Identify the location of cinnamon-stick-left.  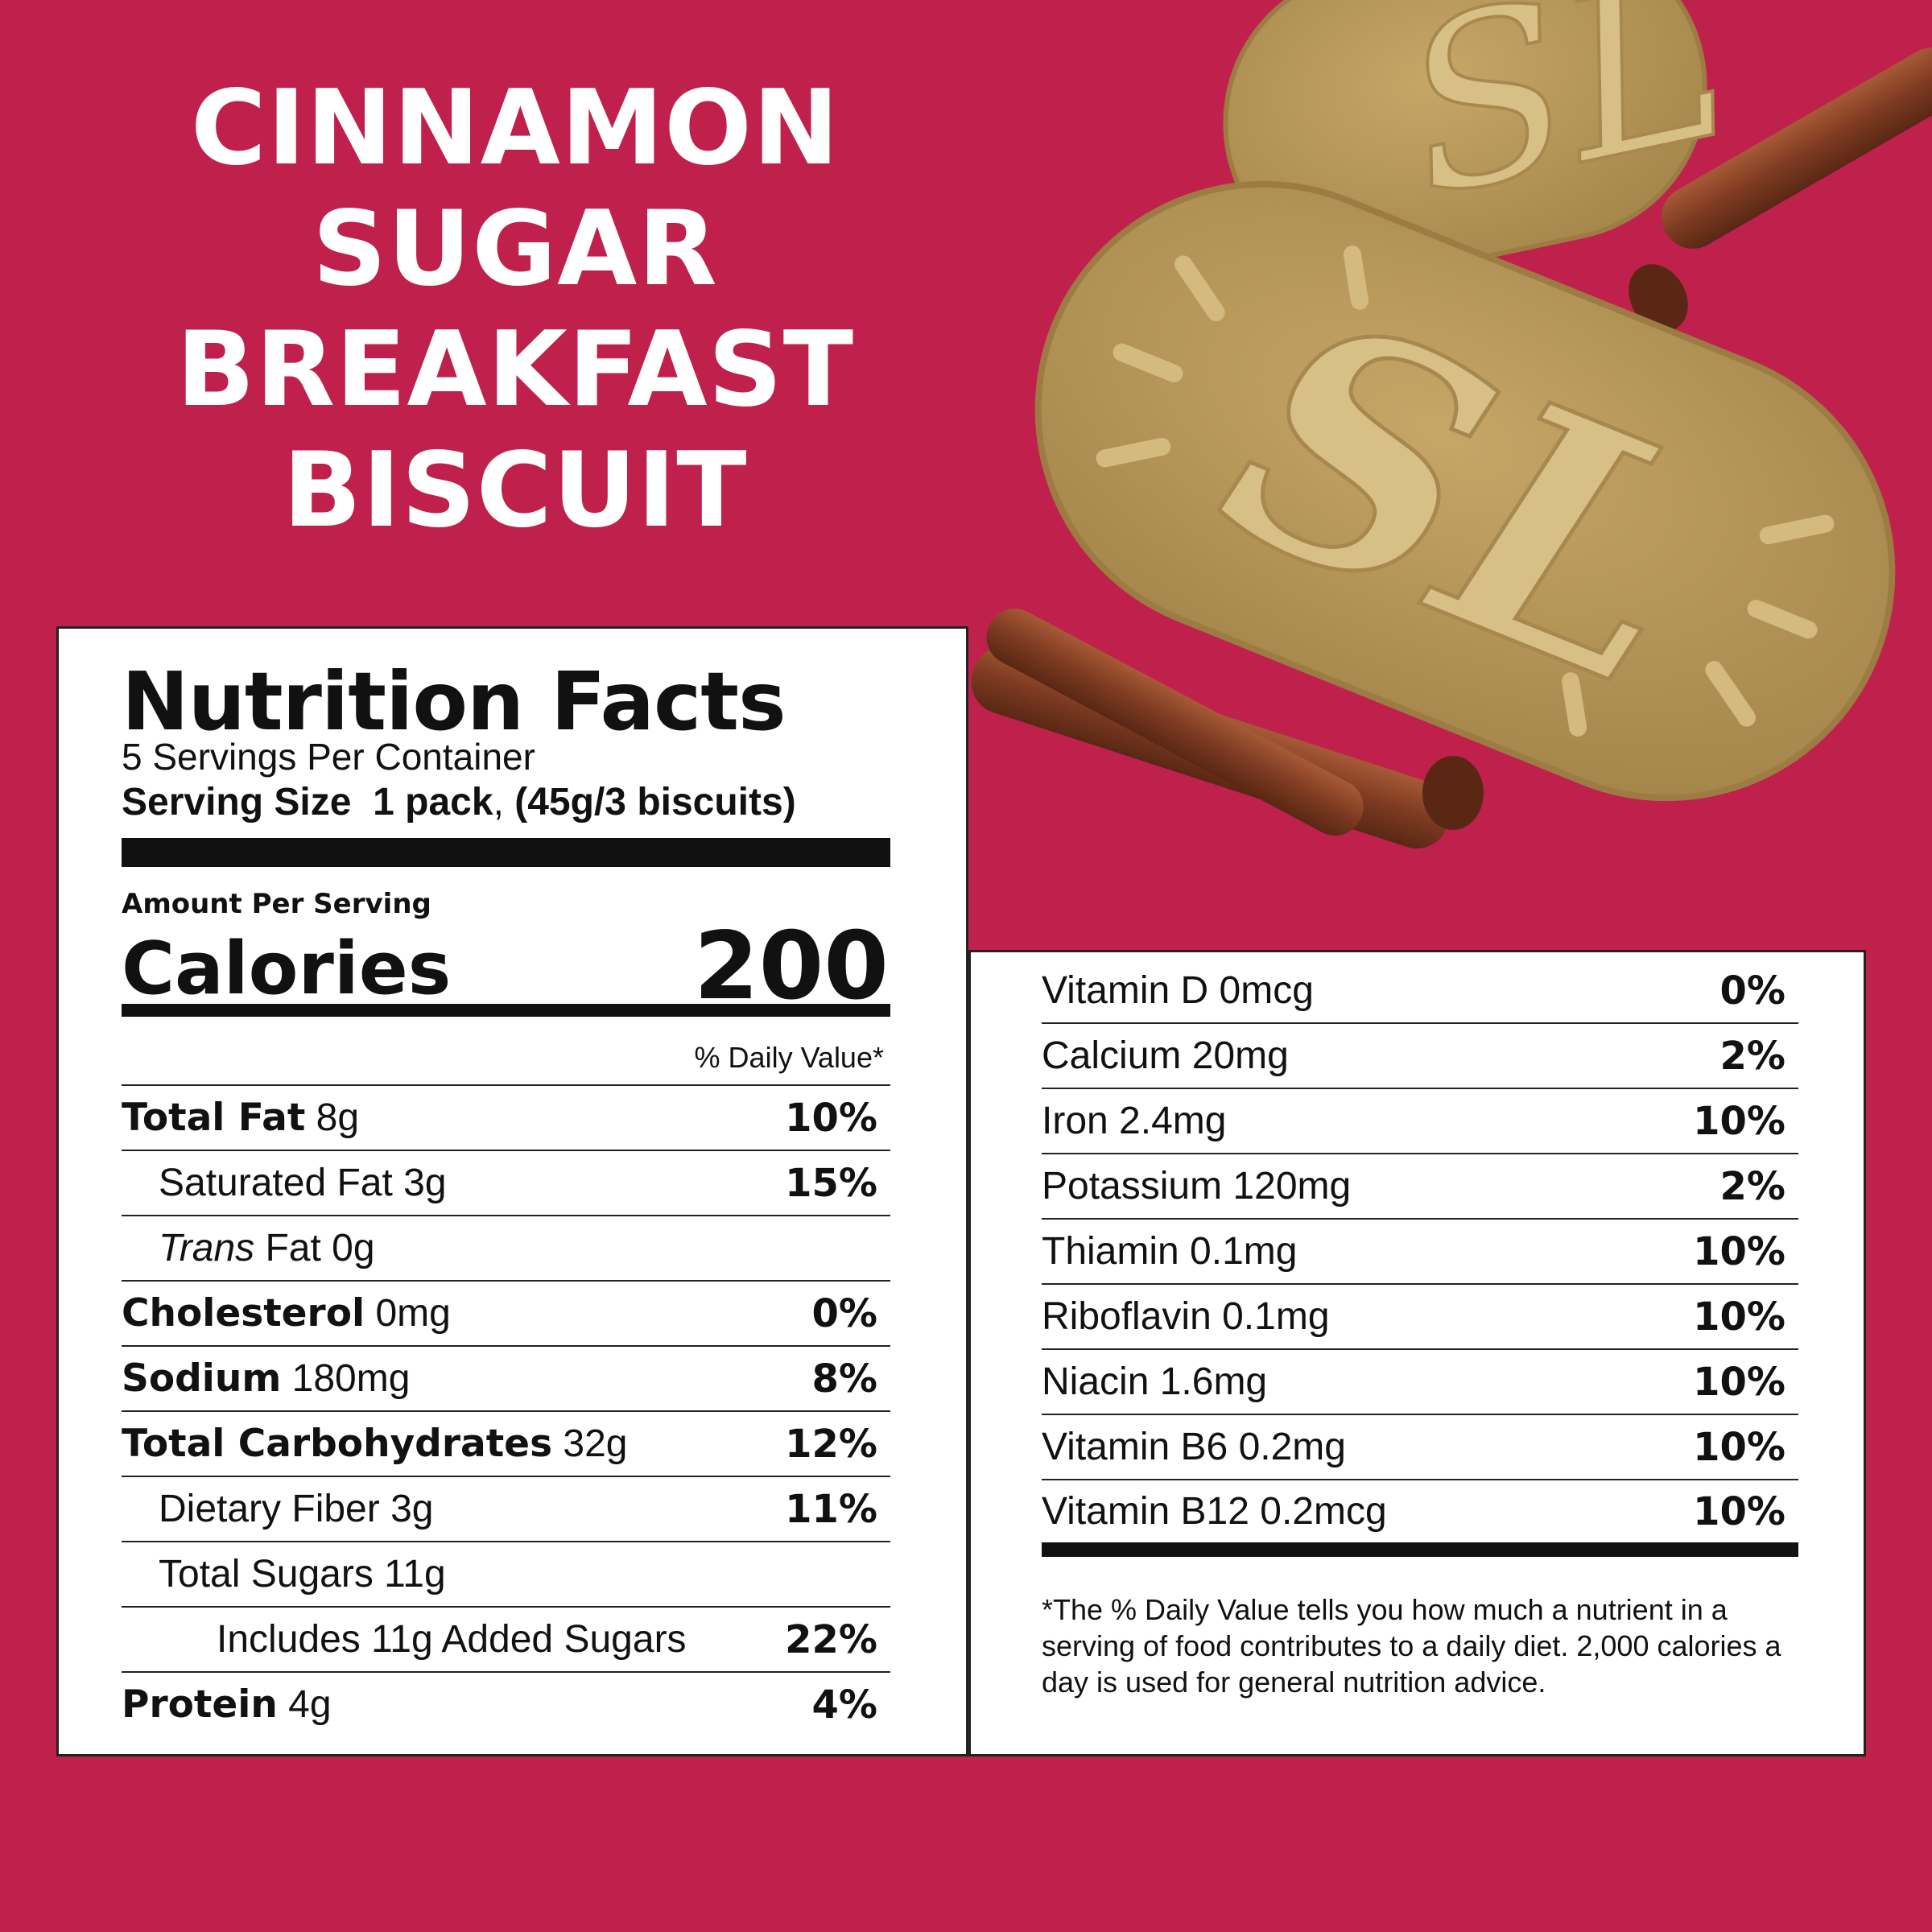
(1227, 728).